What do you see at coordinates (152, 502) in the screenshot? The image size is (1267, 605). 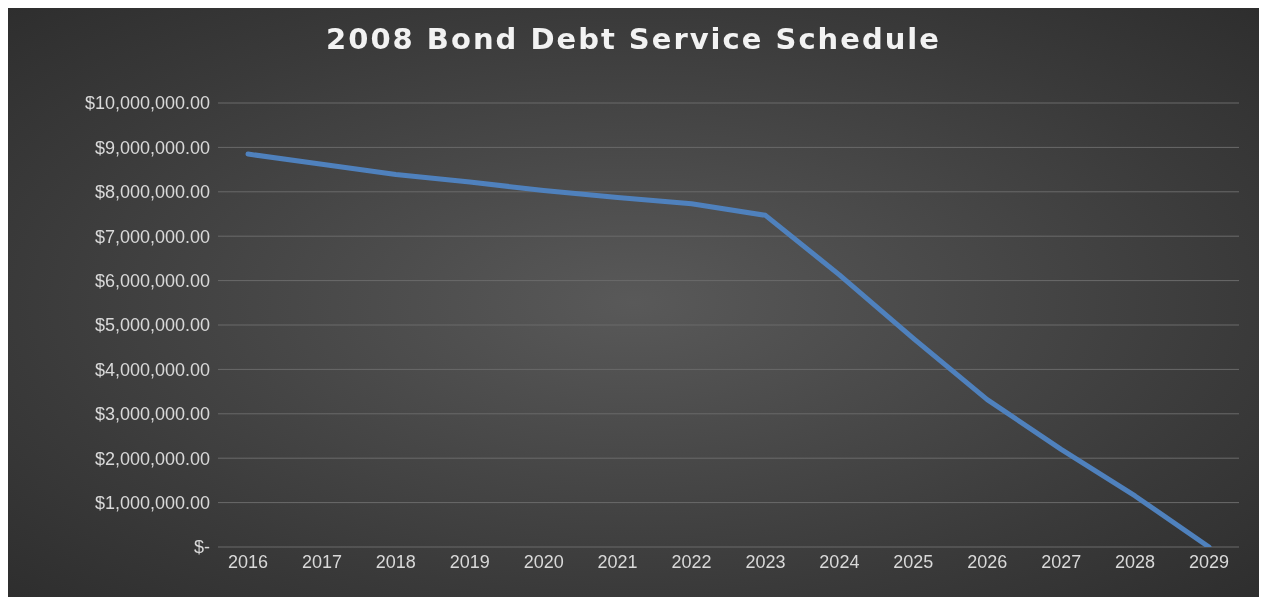 I see `y-tick-label: $1,000,000.00` at bounding box center [152, 502].